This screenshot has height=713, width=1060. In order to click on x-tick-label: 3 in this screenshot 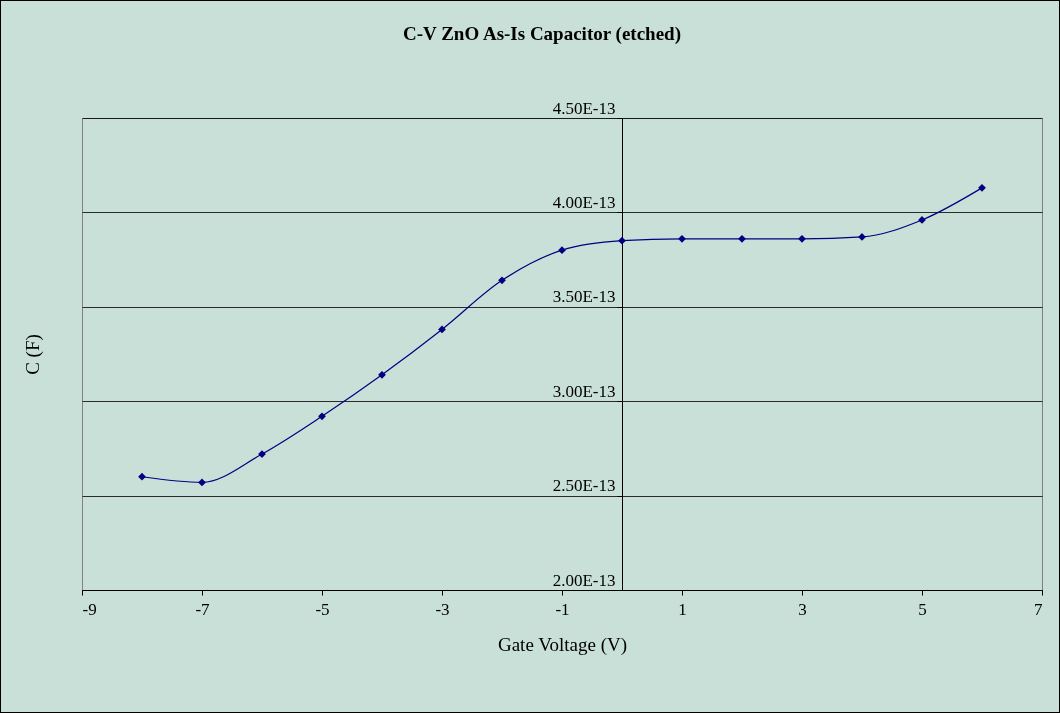, I will do `click(802, 609)`.